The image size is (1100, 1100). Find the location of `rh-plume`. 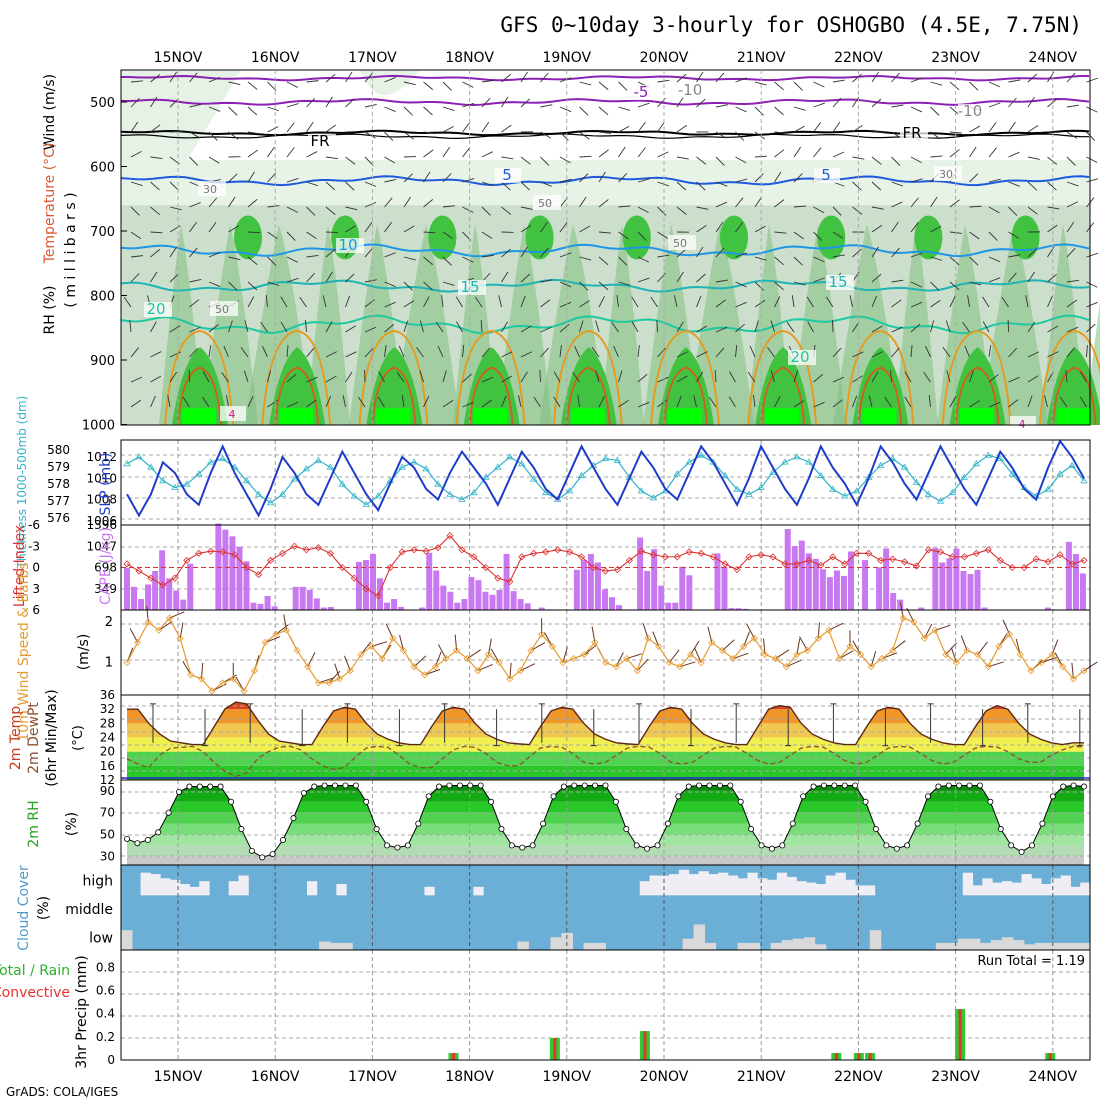

rh-plume is located at coordinates (328, 324).